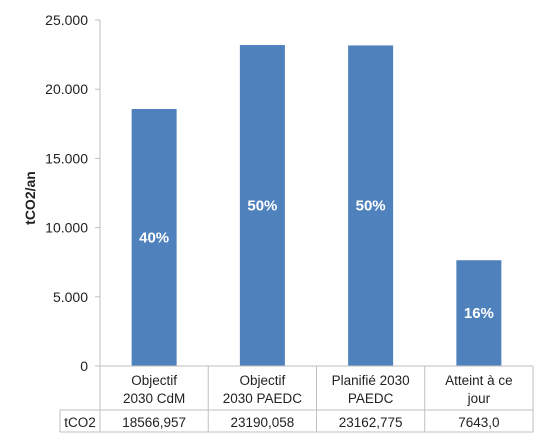 The image size is (536, 436). I want to click on x-category-label: 2030 PAEDC, so click(263, 398).